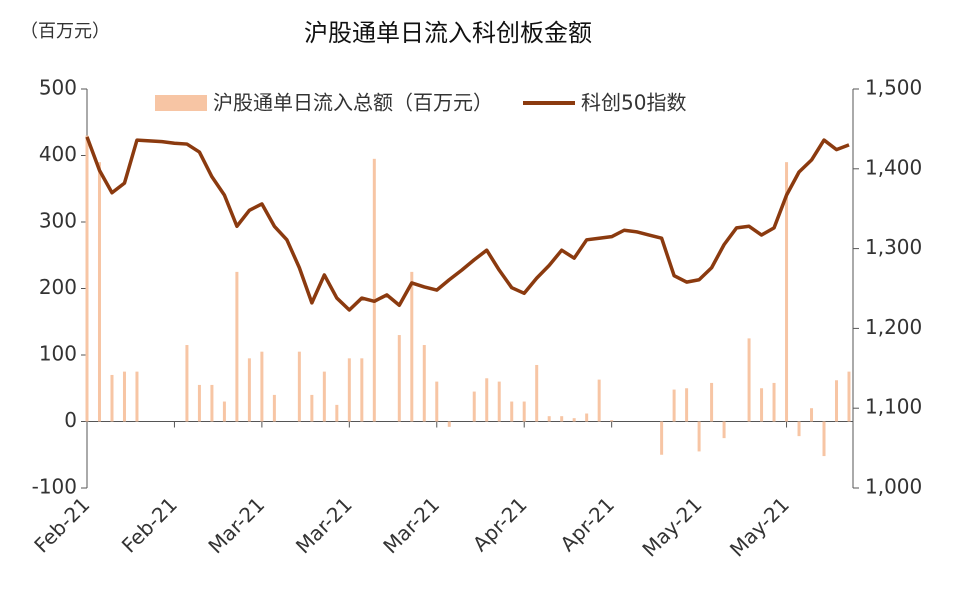  Describe the element at coordinates (353, 103) in the screenshot. I see `legend-label: 沪股通单日流入总额（百万元）` at that location.